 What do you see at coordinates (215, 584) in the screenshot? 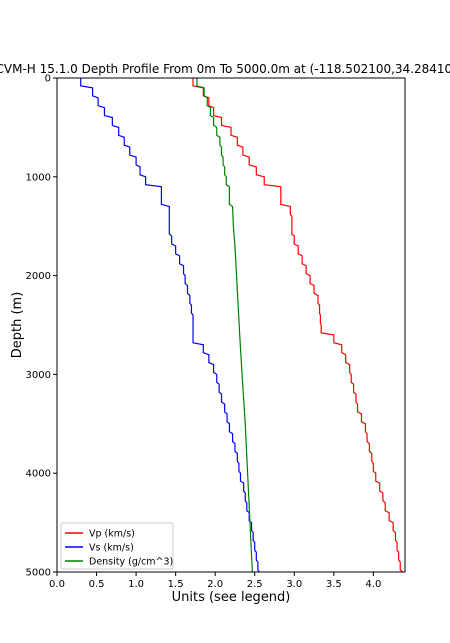
I see `x-tick-label: 2.0` at bounding box center [215, 584].